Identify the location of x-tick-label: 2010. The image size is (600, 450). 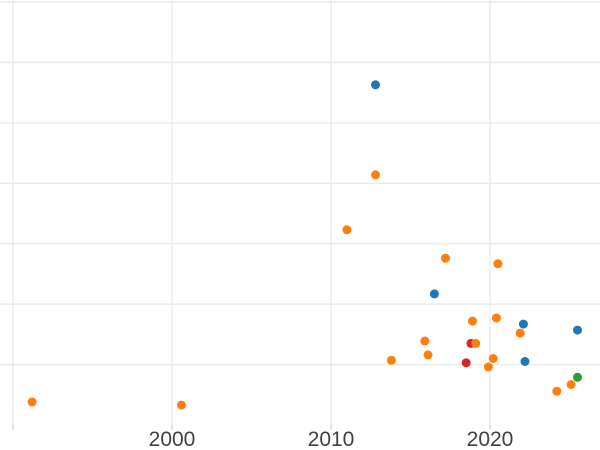
(331, 439).